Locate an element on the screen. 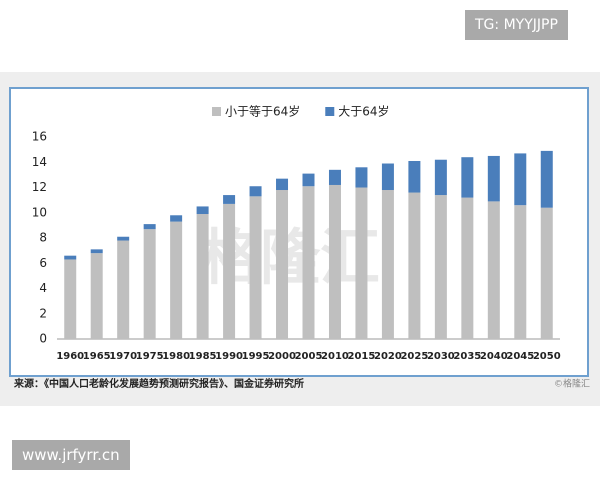  x-tick-label: 2020 is located at coordinates (388, 356).